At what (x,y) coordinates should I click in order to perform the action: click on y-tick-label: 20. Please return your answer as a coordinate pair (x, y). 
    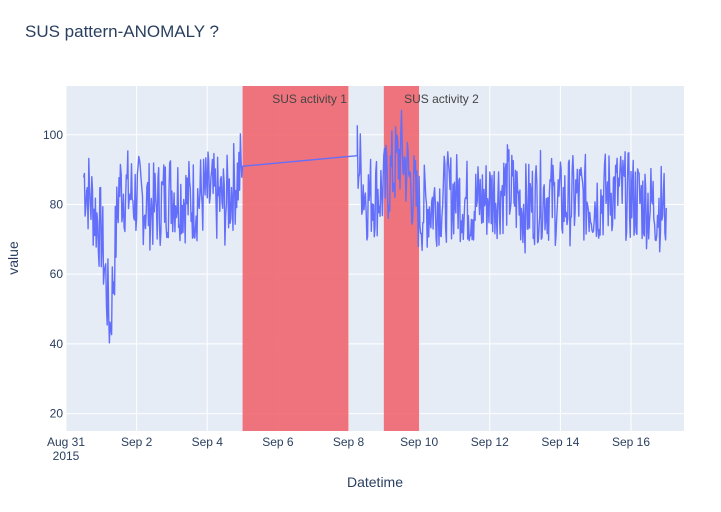
    Looking at the image, I should click on (57, 414).